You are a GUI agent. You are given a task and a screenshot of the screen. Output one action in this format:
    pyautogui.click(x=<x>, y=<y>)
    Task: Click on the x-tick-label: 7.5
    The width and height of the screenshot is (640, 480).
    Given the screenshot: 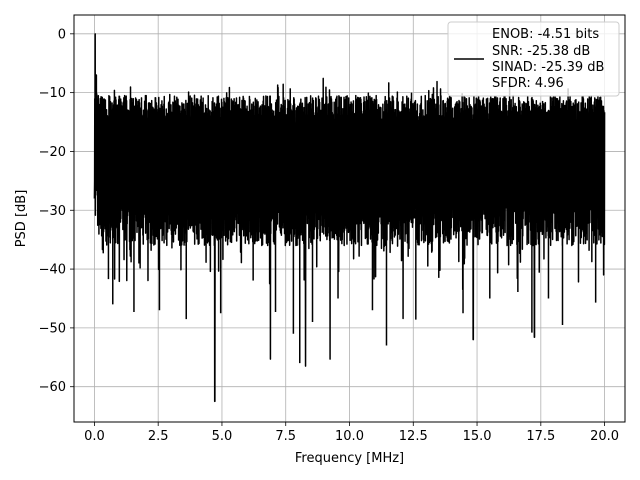 What is the action you would take?
    pyautogui.click(x=285, y=436)
    